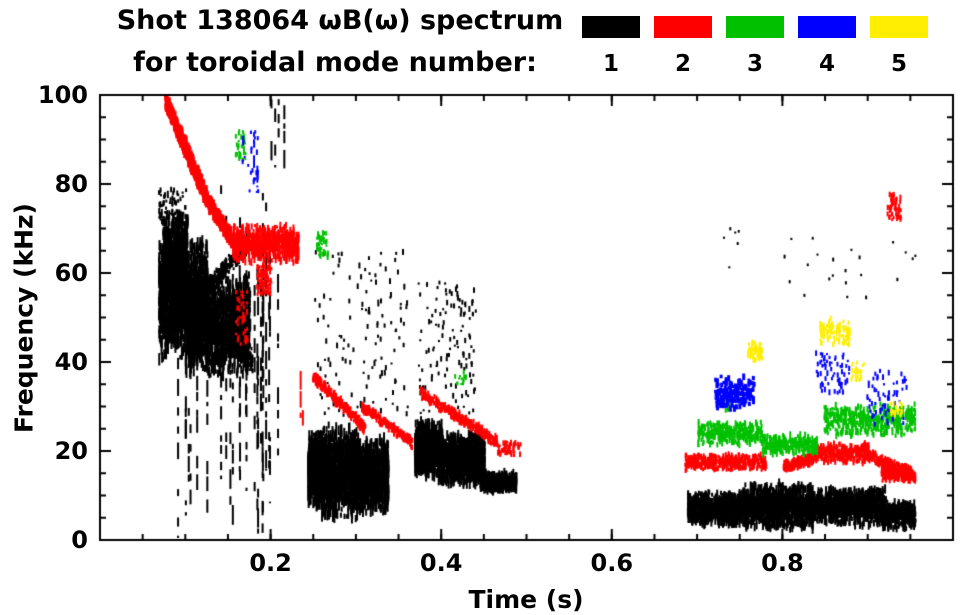  What do you see at coordinates (71, 451) in the screenshot?
I see `y-tick-label-20: 20` at bounding box center [71, 451].